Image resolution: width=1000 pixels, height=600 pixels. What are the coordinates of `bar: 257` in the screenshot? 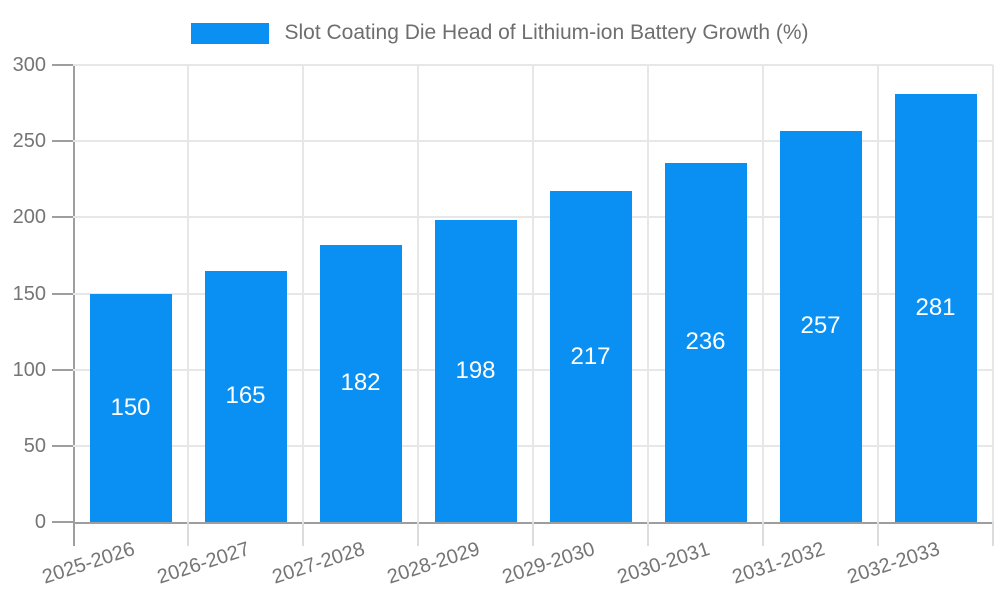 It's located at (820, 326).